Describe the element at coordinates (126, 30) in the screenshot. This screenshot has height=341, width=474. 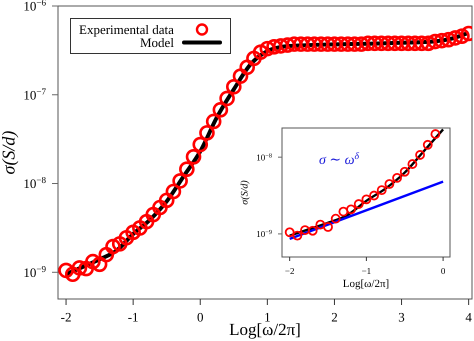
I see `legend-label: Experimental data` at that location.